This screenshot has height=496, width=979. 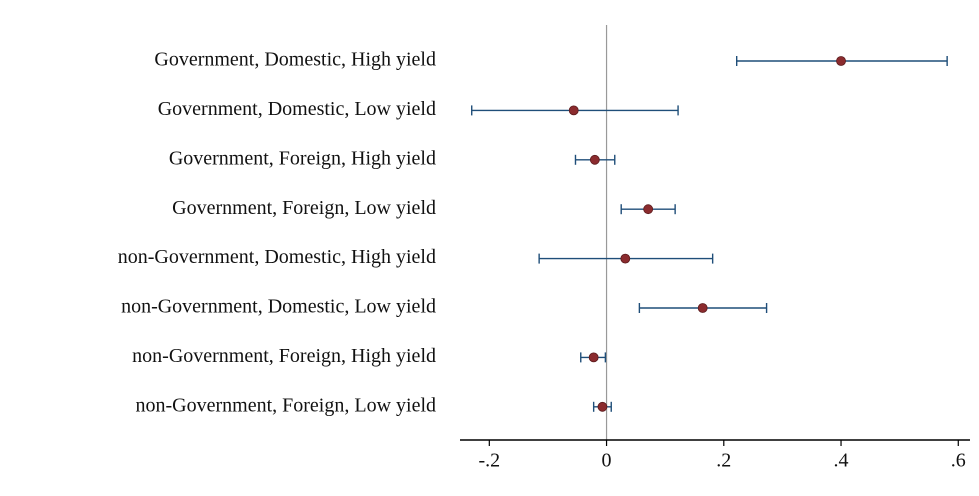 I want to click on y-tick-label: Government, Domestic, Low yield, so click(x=297, y=109).